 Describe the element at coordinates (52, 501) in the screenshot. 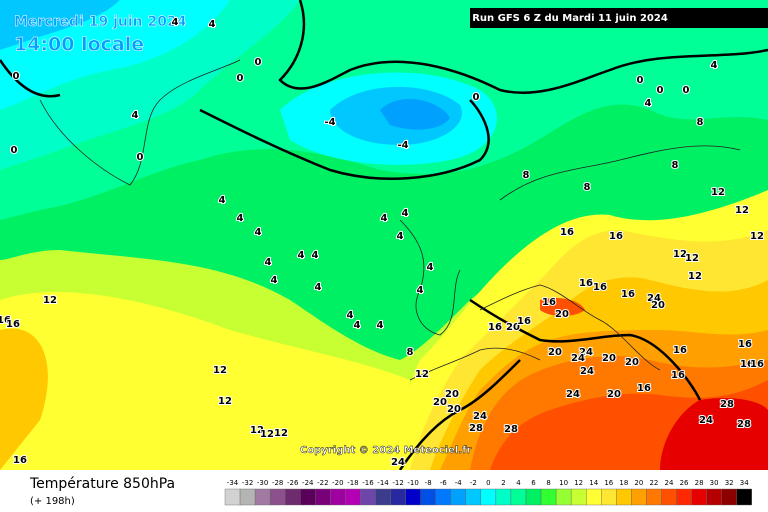

I see `footer-lead: (+ 198h)` at that location.